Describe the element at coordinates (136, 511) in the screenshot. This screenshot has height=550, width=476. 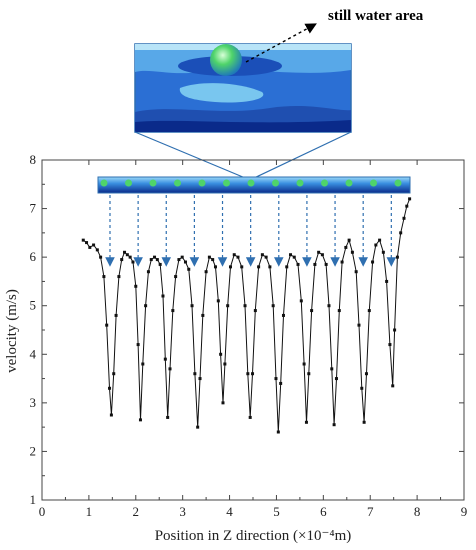
I see `x-tick-label: 2` at that location.